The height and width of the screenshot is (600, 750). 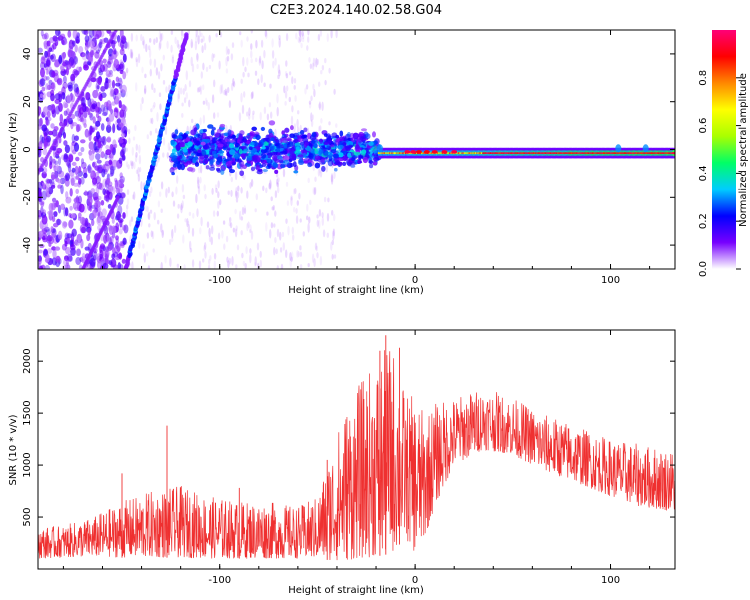 I want to click on colorbar-label: Normalized spectral amplitude, so click(x=743, y=150).